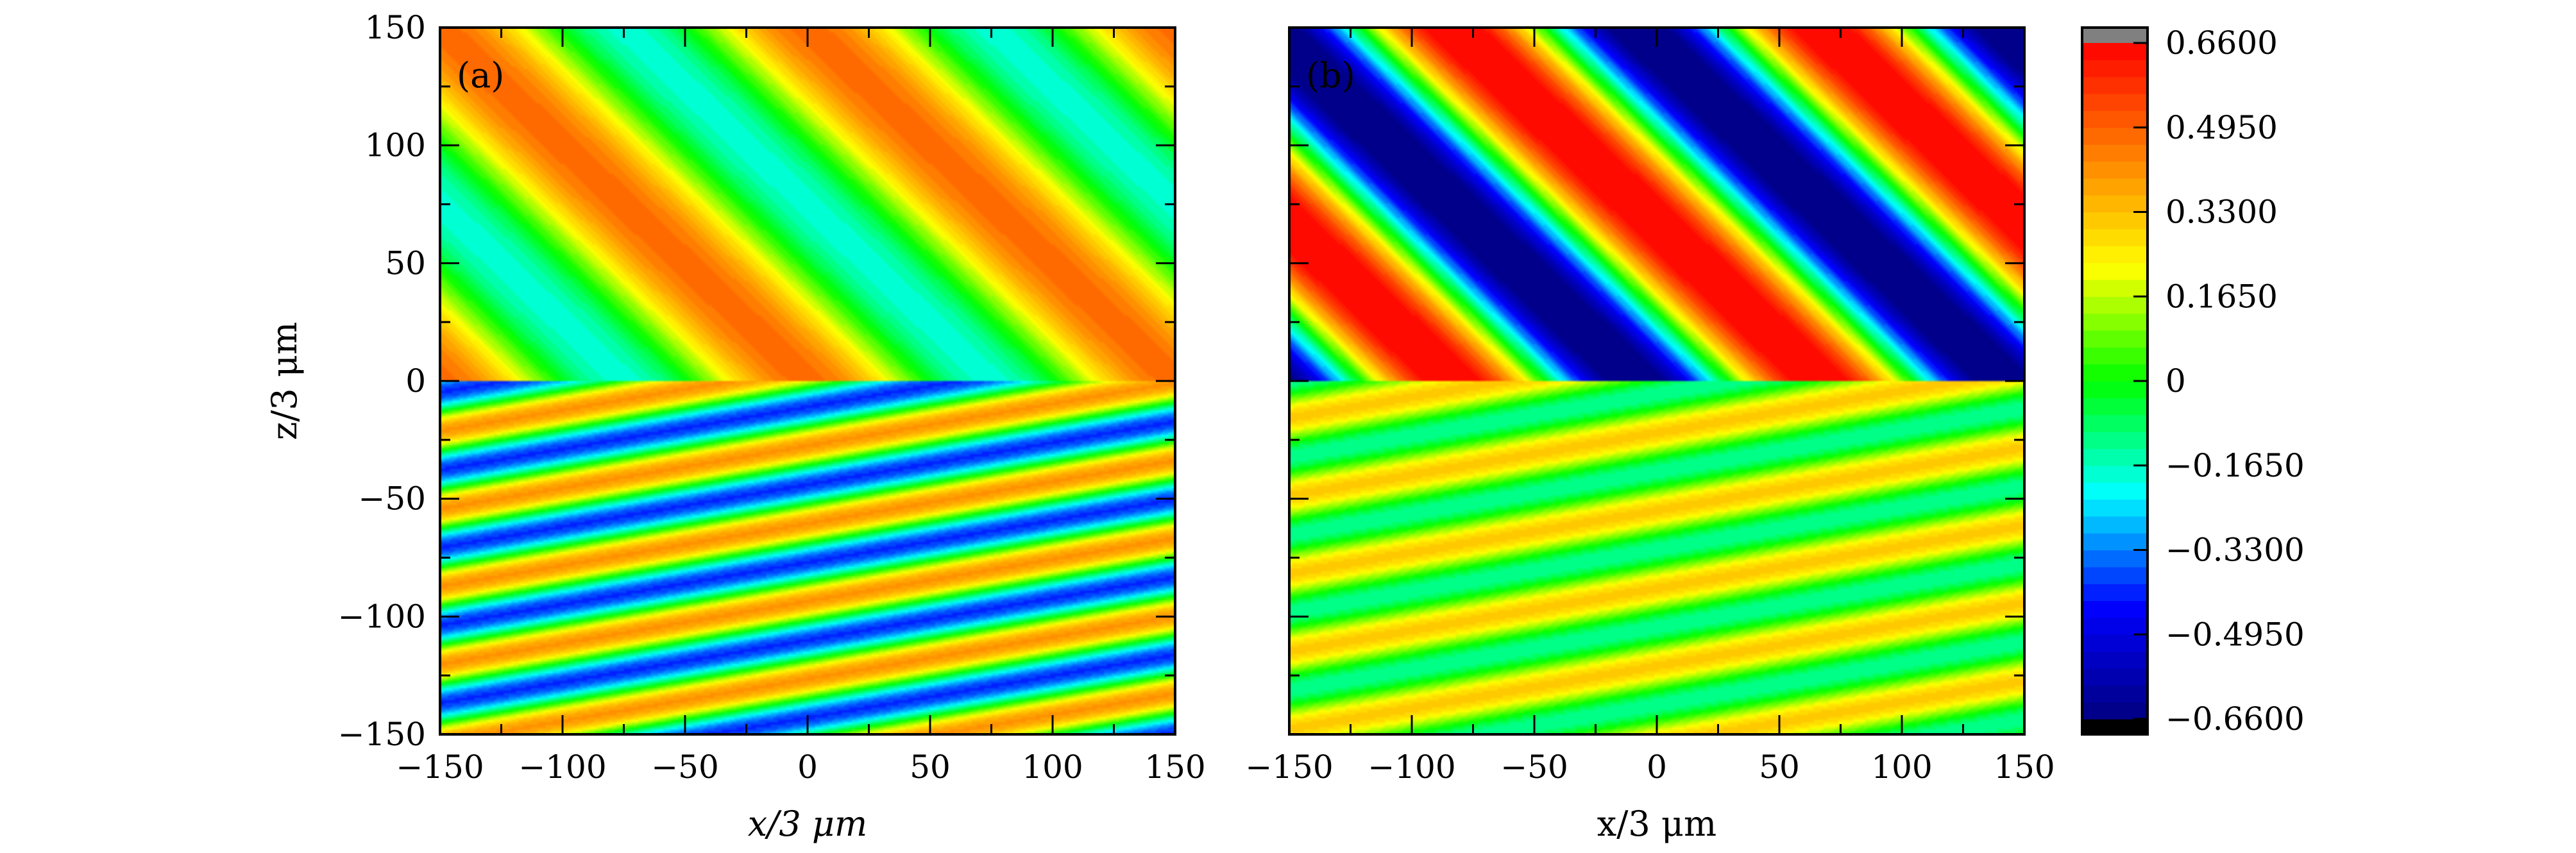 This screenshot has width=2576, height=853. I want to click on y-tick-label: −150, so click(382, 734).